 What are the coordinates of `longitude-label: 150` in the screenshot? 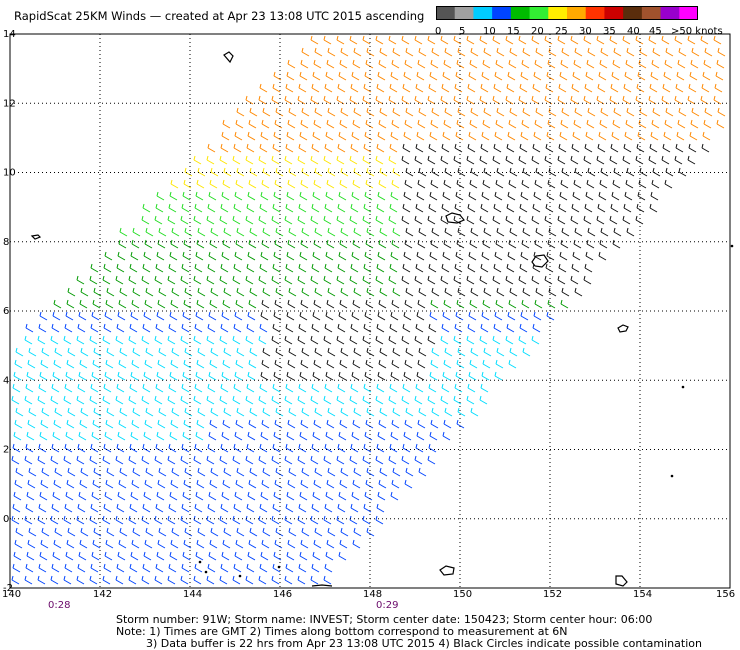 It's located at (462, 594).